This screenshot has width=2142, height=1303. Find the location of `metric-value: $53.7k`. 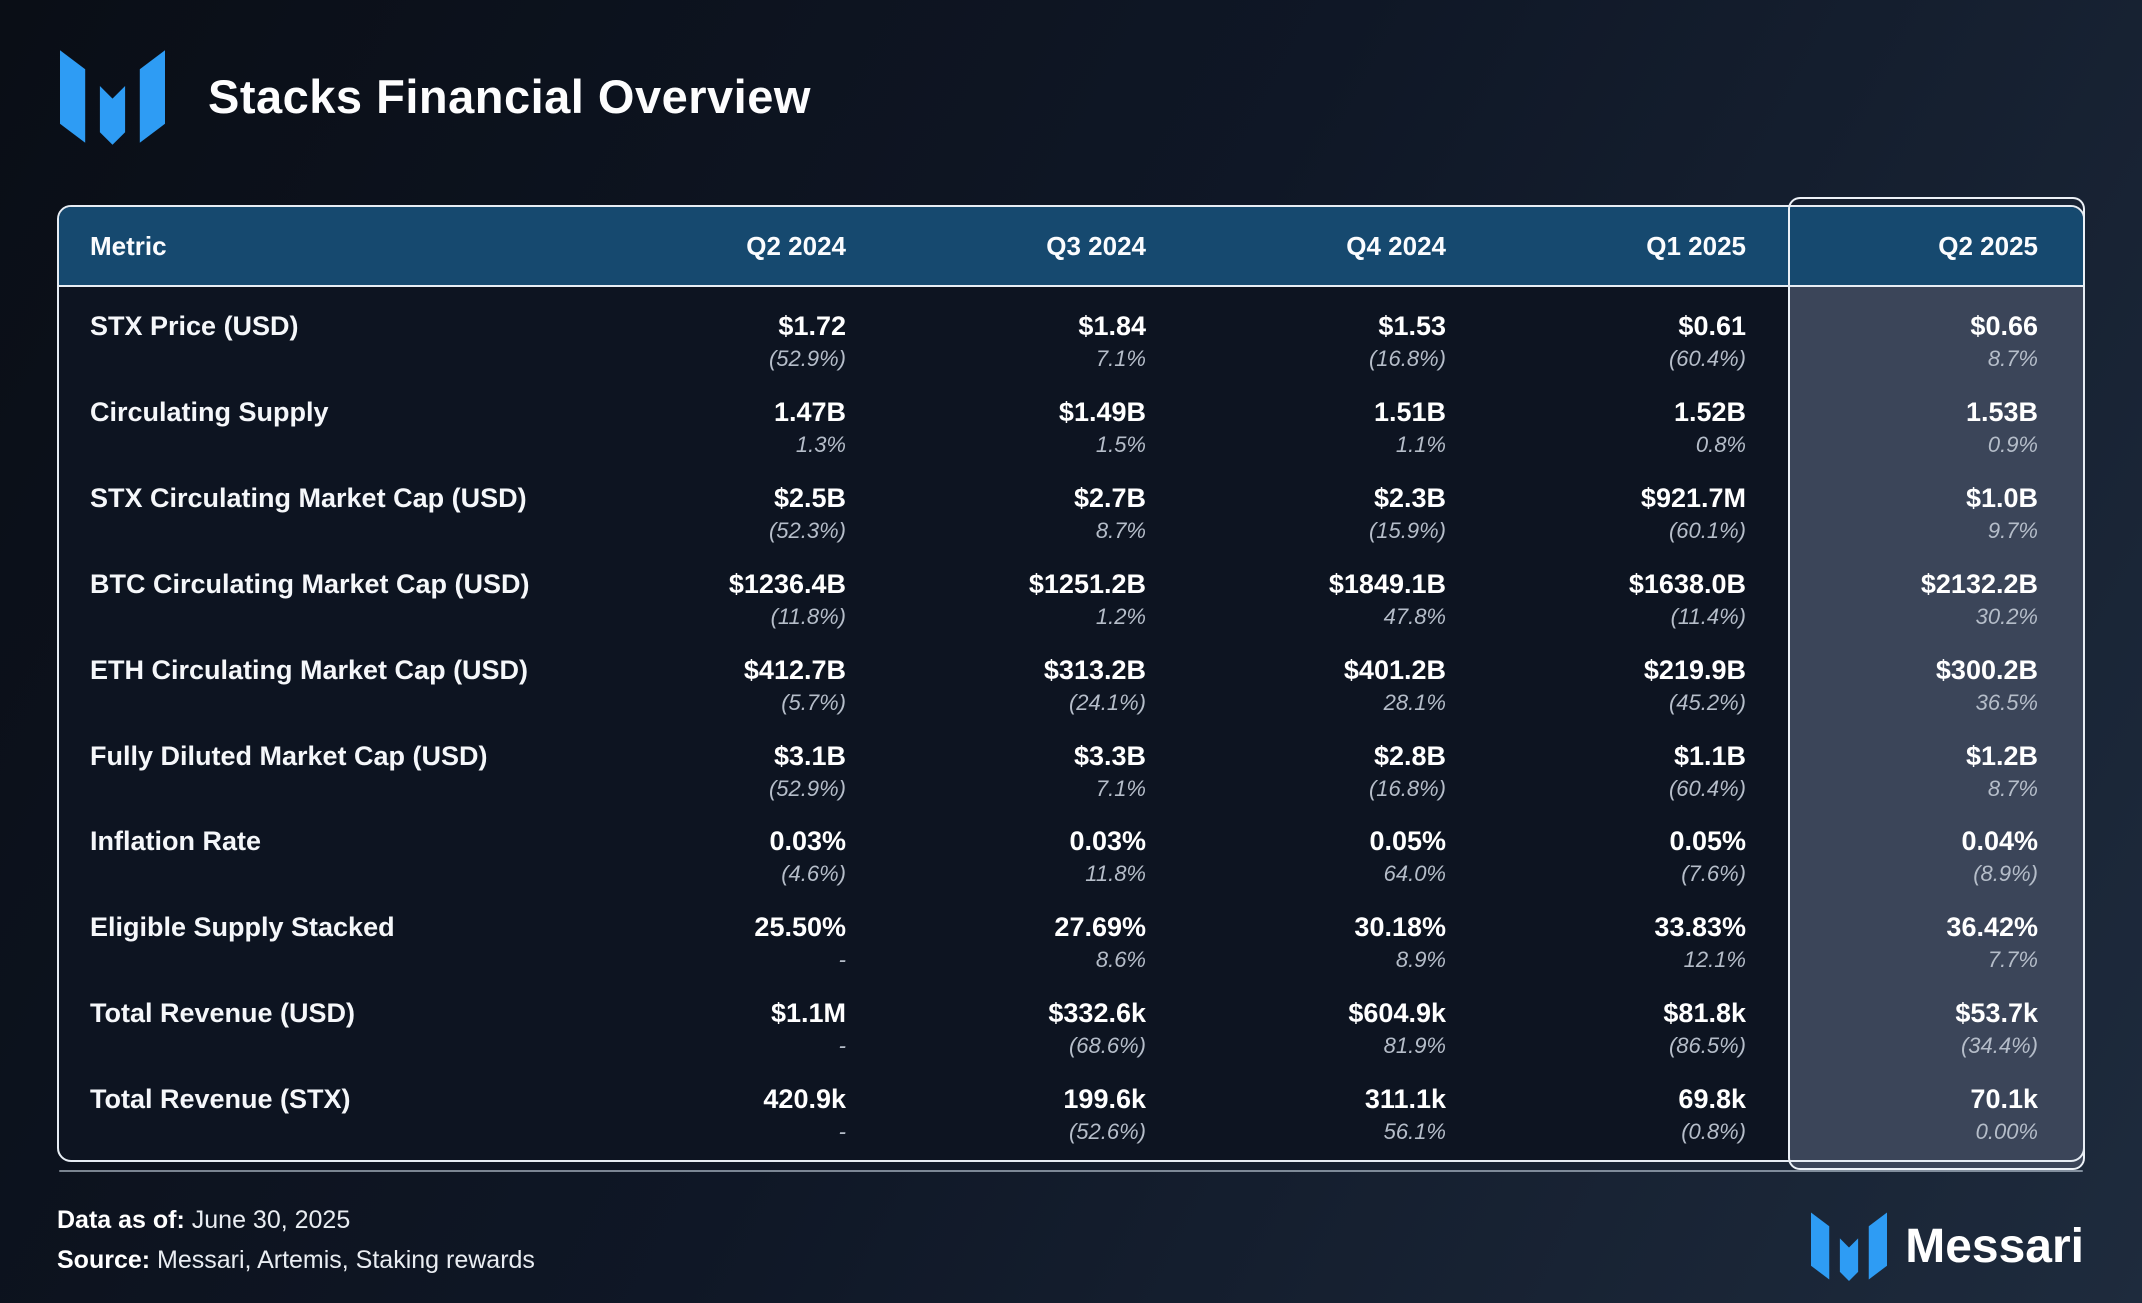

metric-value: $53.7k is located at coordinates (1996, 1013).